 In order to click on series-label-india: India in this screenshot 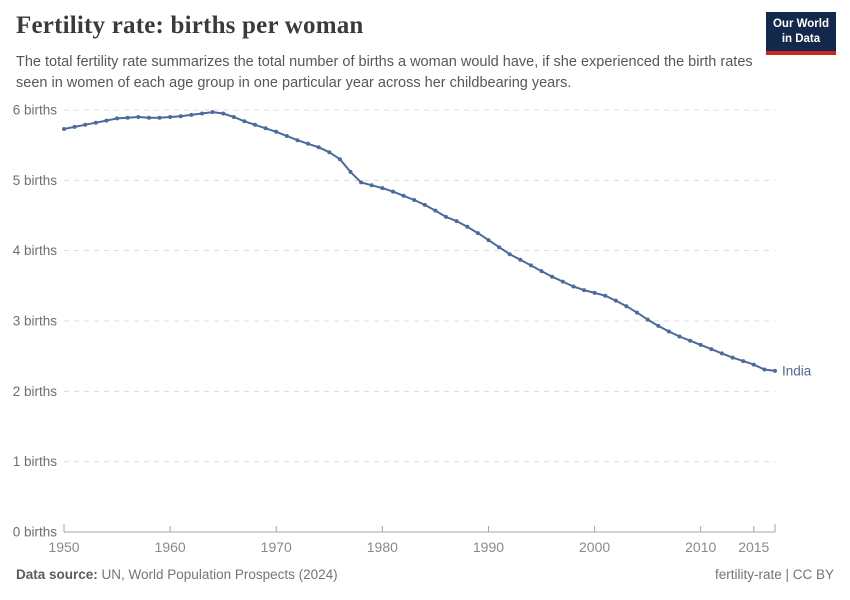, I will do `click(797, 370)`.